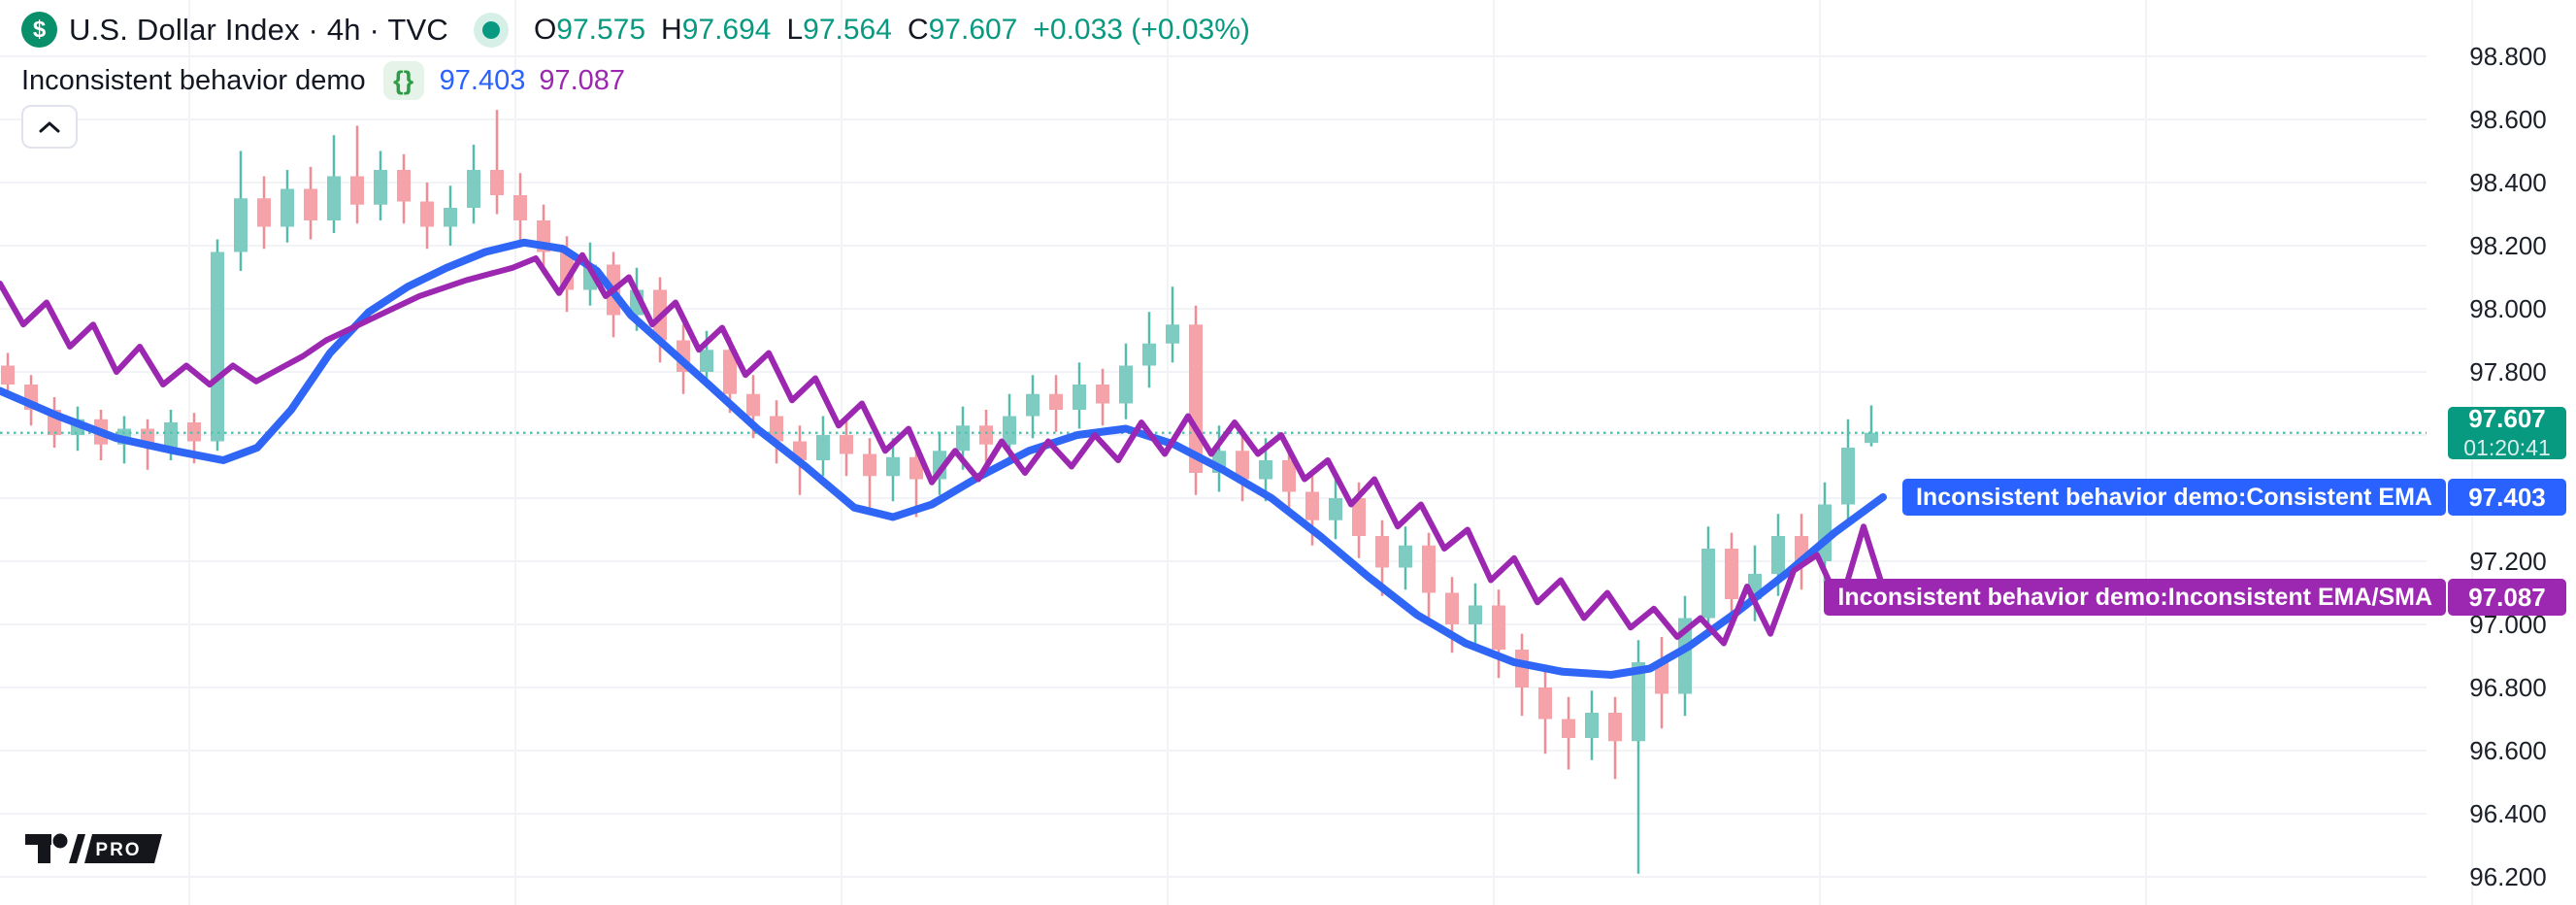  Describe the element at coordinates (918, 30) in the screenshot. I see `close-label: C` at that location.